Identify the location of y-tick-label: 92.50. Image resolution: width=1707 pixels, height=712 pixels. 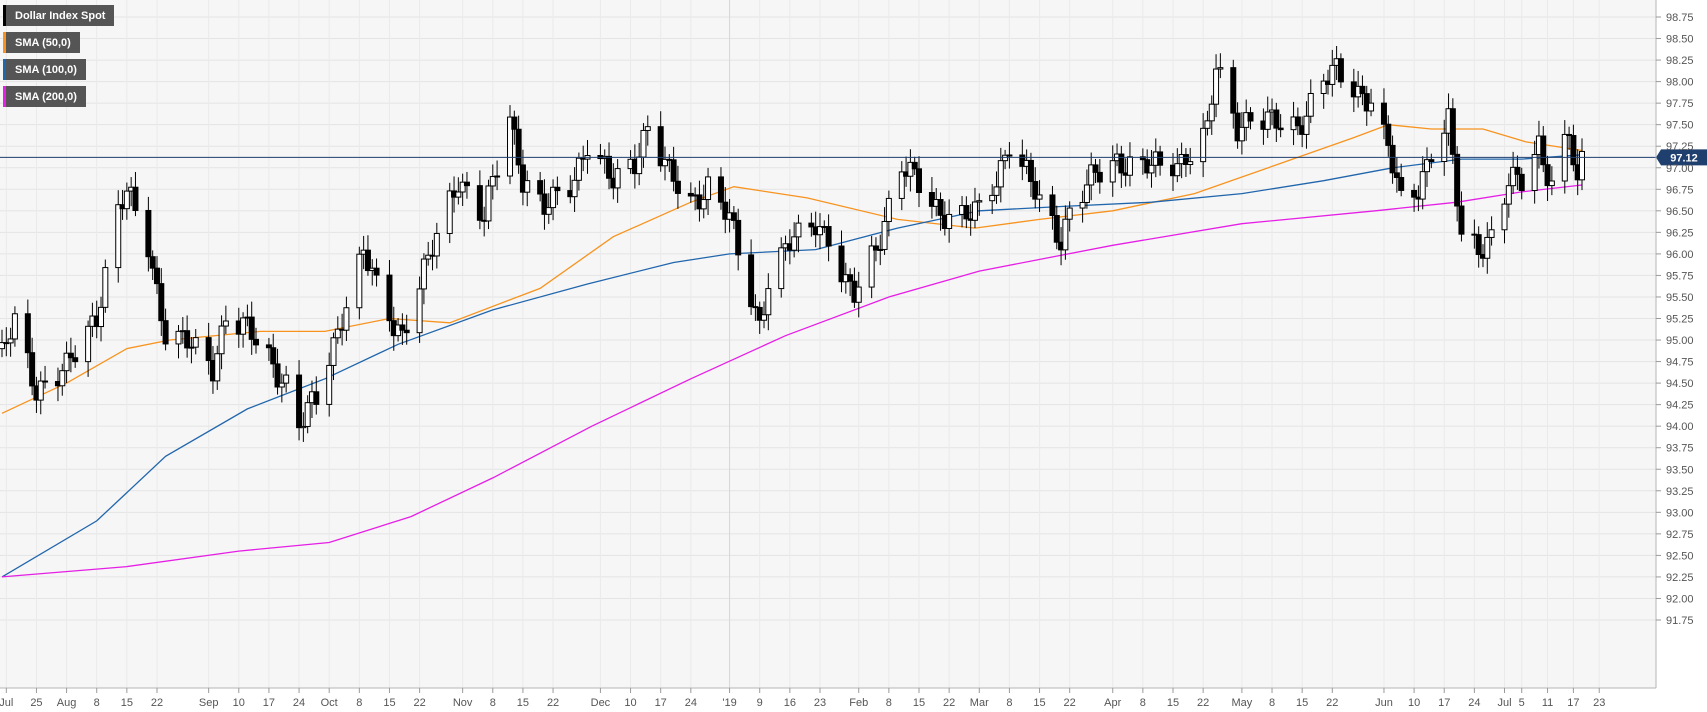
(1680, 556).